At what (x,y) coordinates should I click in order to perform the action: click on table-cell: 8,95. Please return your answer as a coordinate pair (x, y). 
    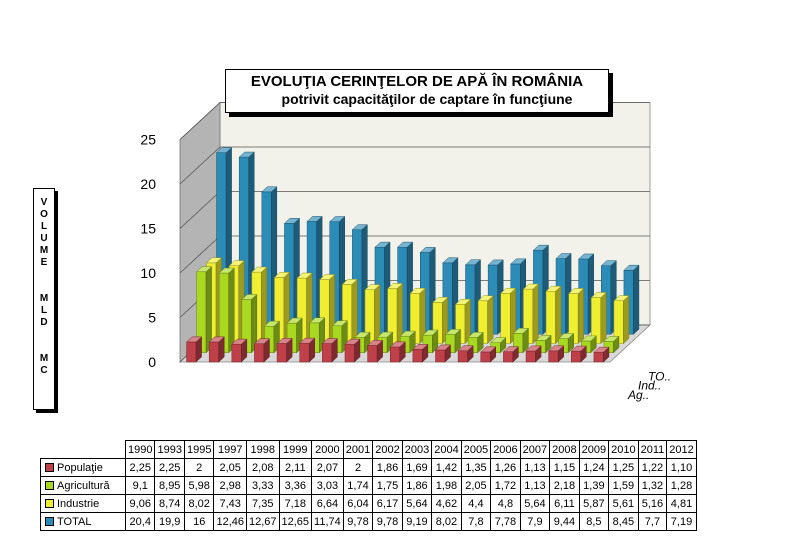
    Looking at the image, I should click on (169, 485).